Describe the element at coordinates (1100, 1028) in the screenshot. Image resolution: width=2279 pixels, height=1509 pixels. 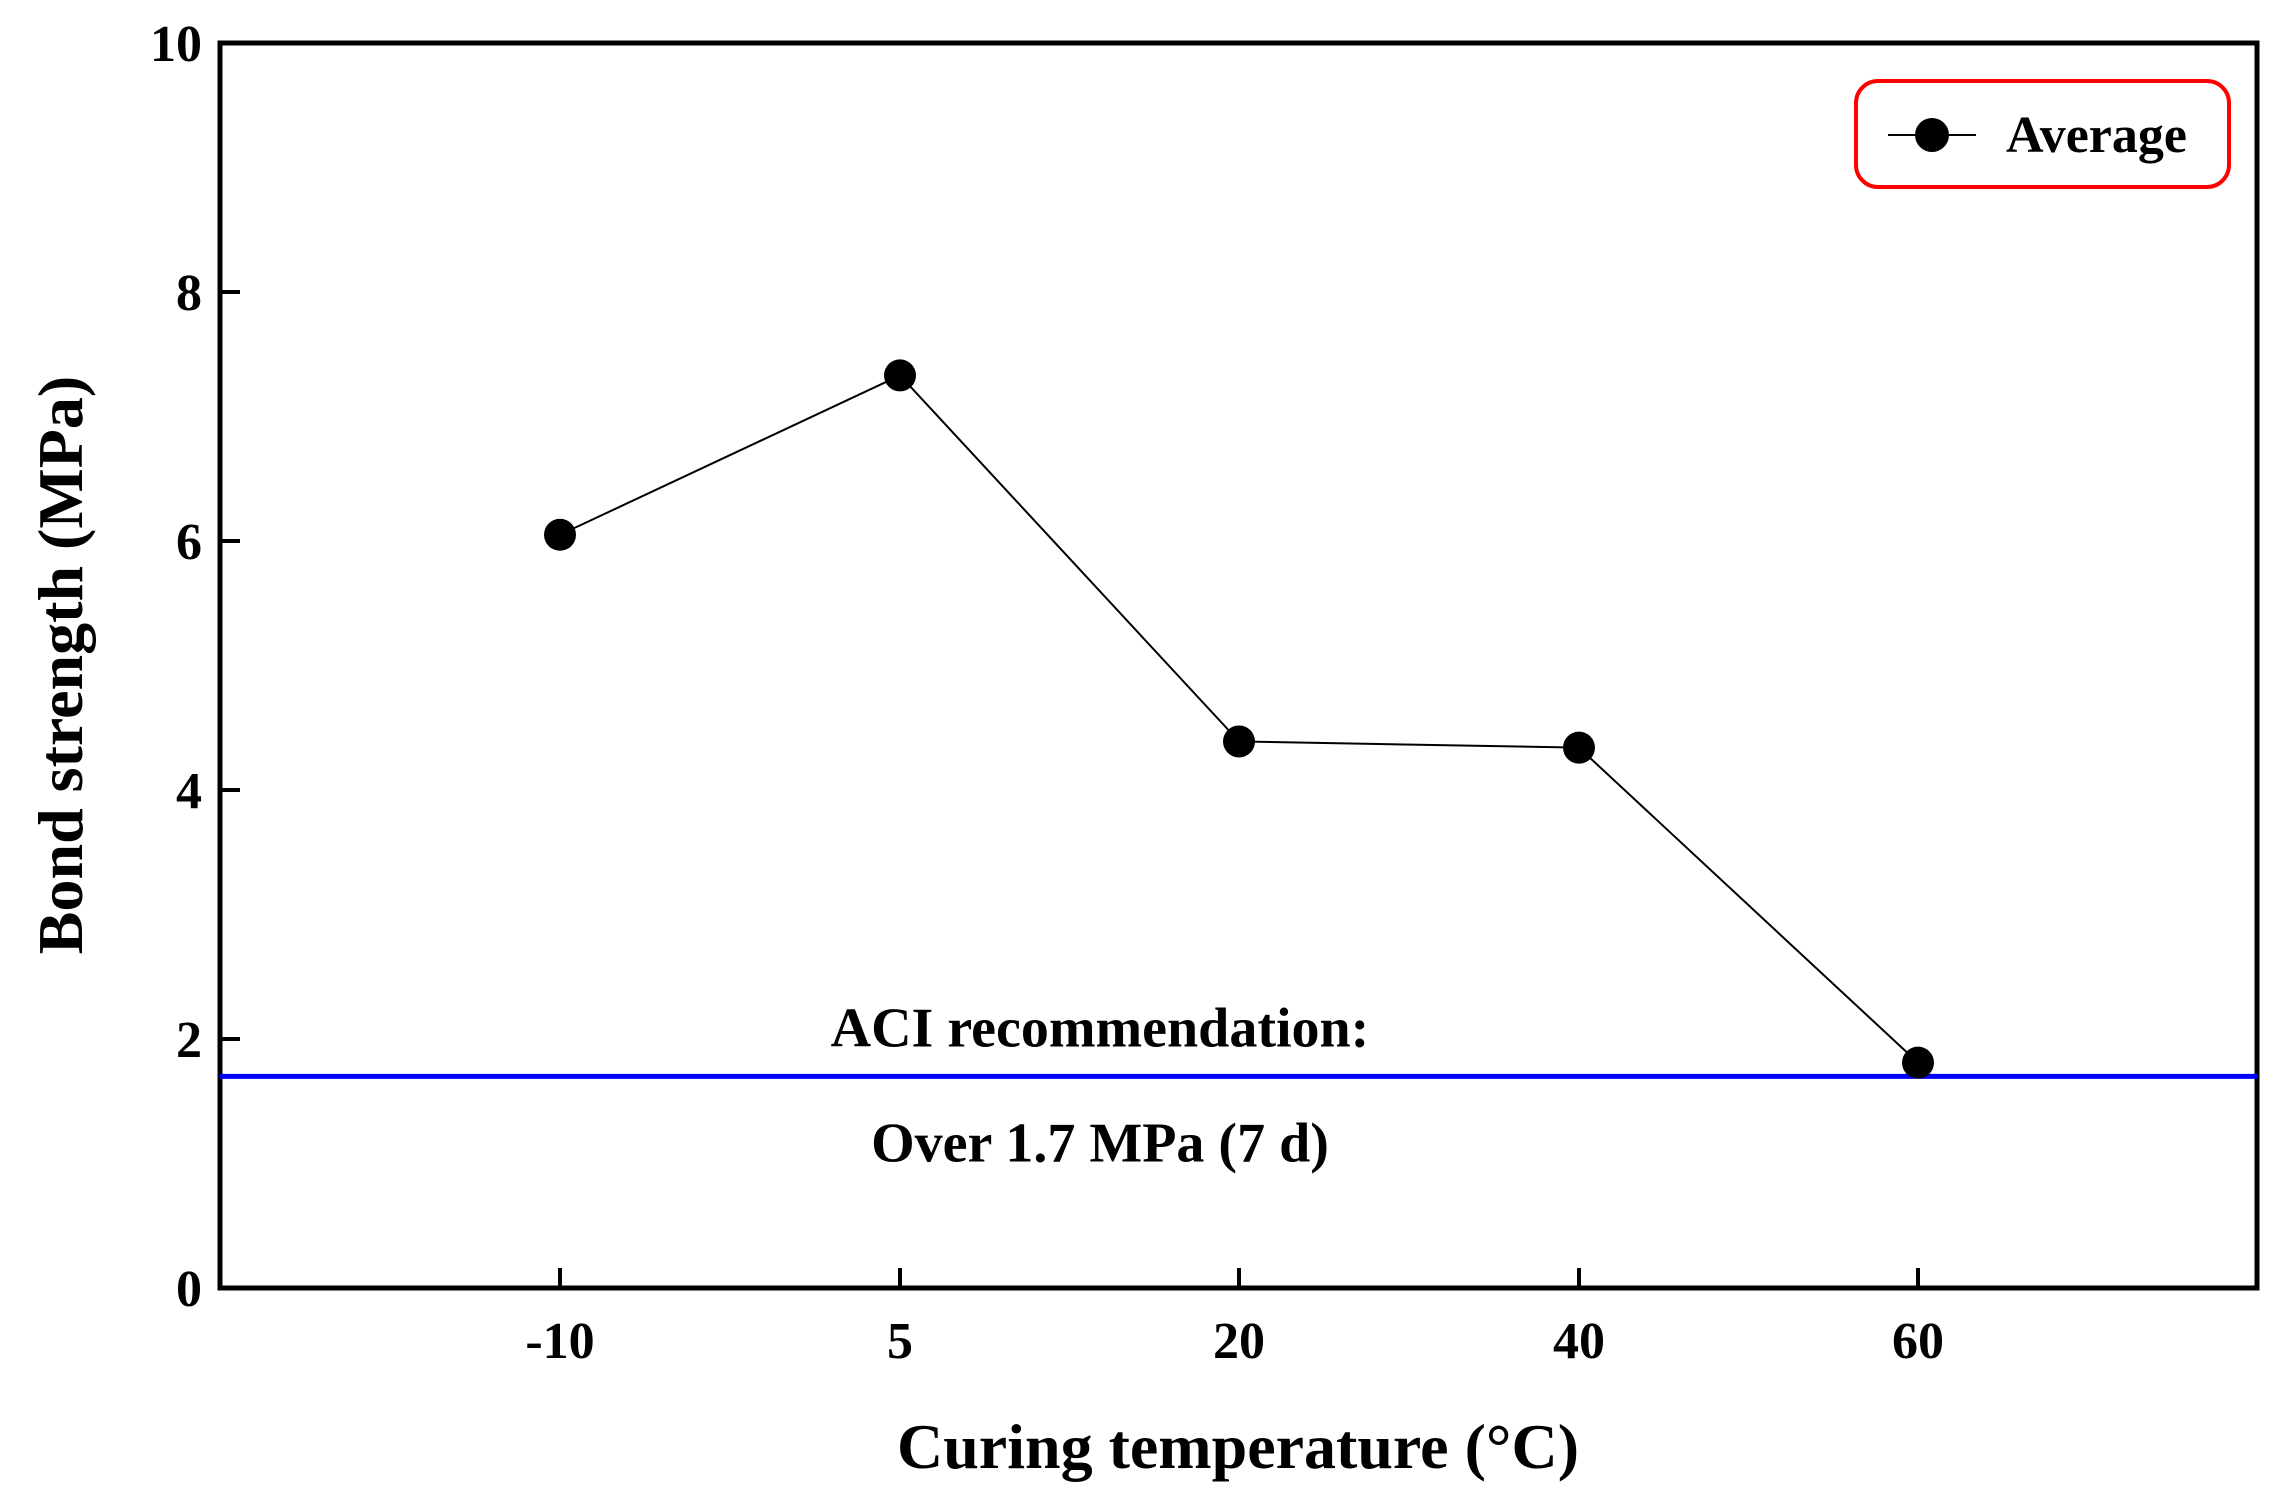
I see `reference-label-above: ACI recommendation:` at that location.